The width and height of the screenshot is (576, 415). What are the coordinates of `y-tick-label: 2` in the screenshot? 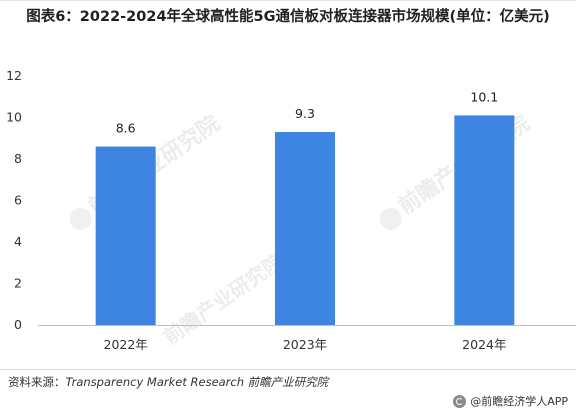 It's located at (18, 283).